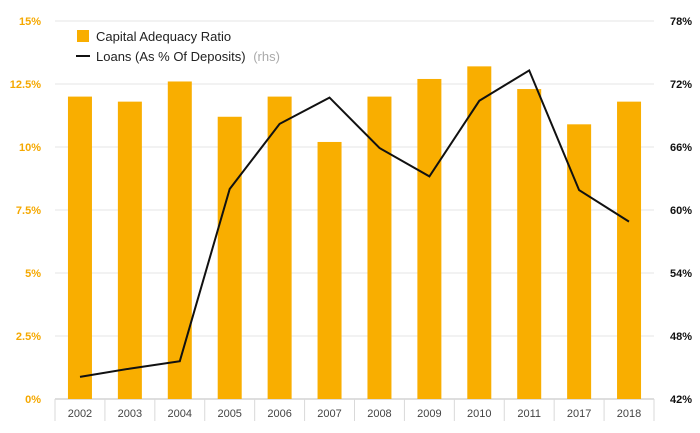 This screenshot has width=700, height=433. I want to click on x-tick-label: 2009, so click(429, 414).